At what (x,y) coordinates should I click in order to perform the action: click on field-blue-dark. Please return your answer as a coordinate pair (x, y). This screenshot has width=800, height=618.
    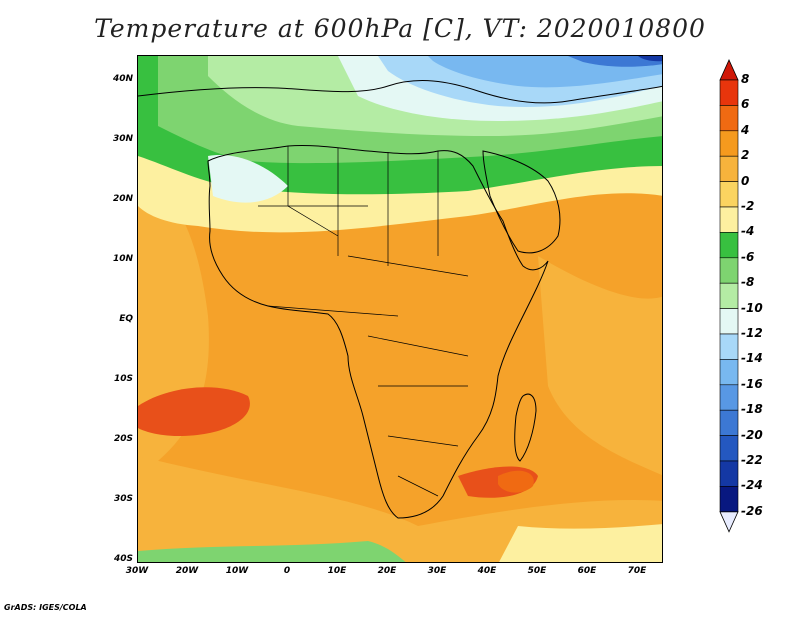
    Looking at the image, I should click on (615, 61).